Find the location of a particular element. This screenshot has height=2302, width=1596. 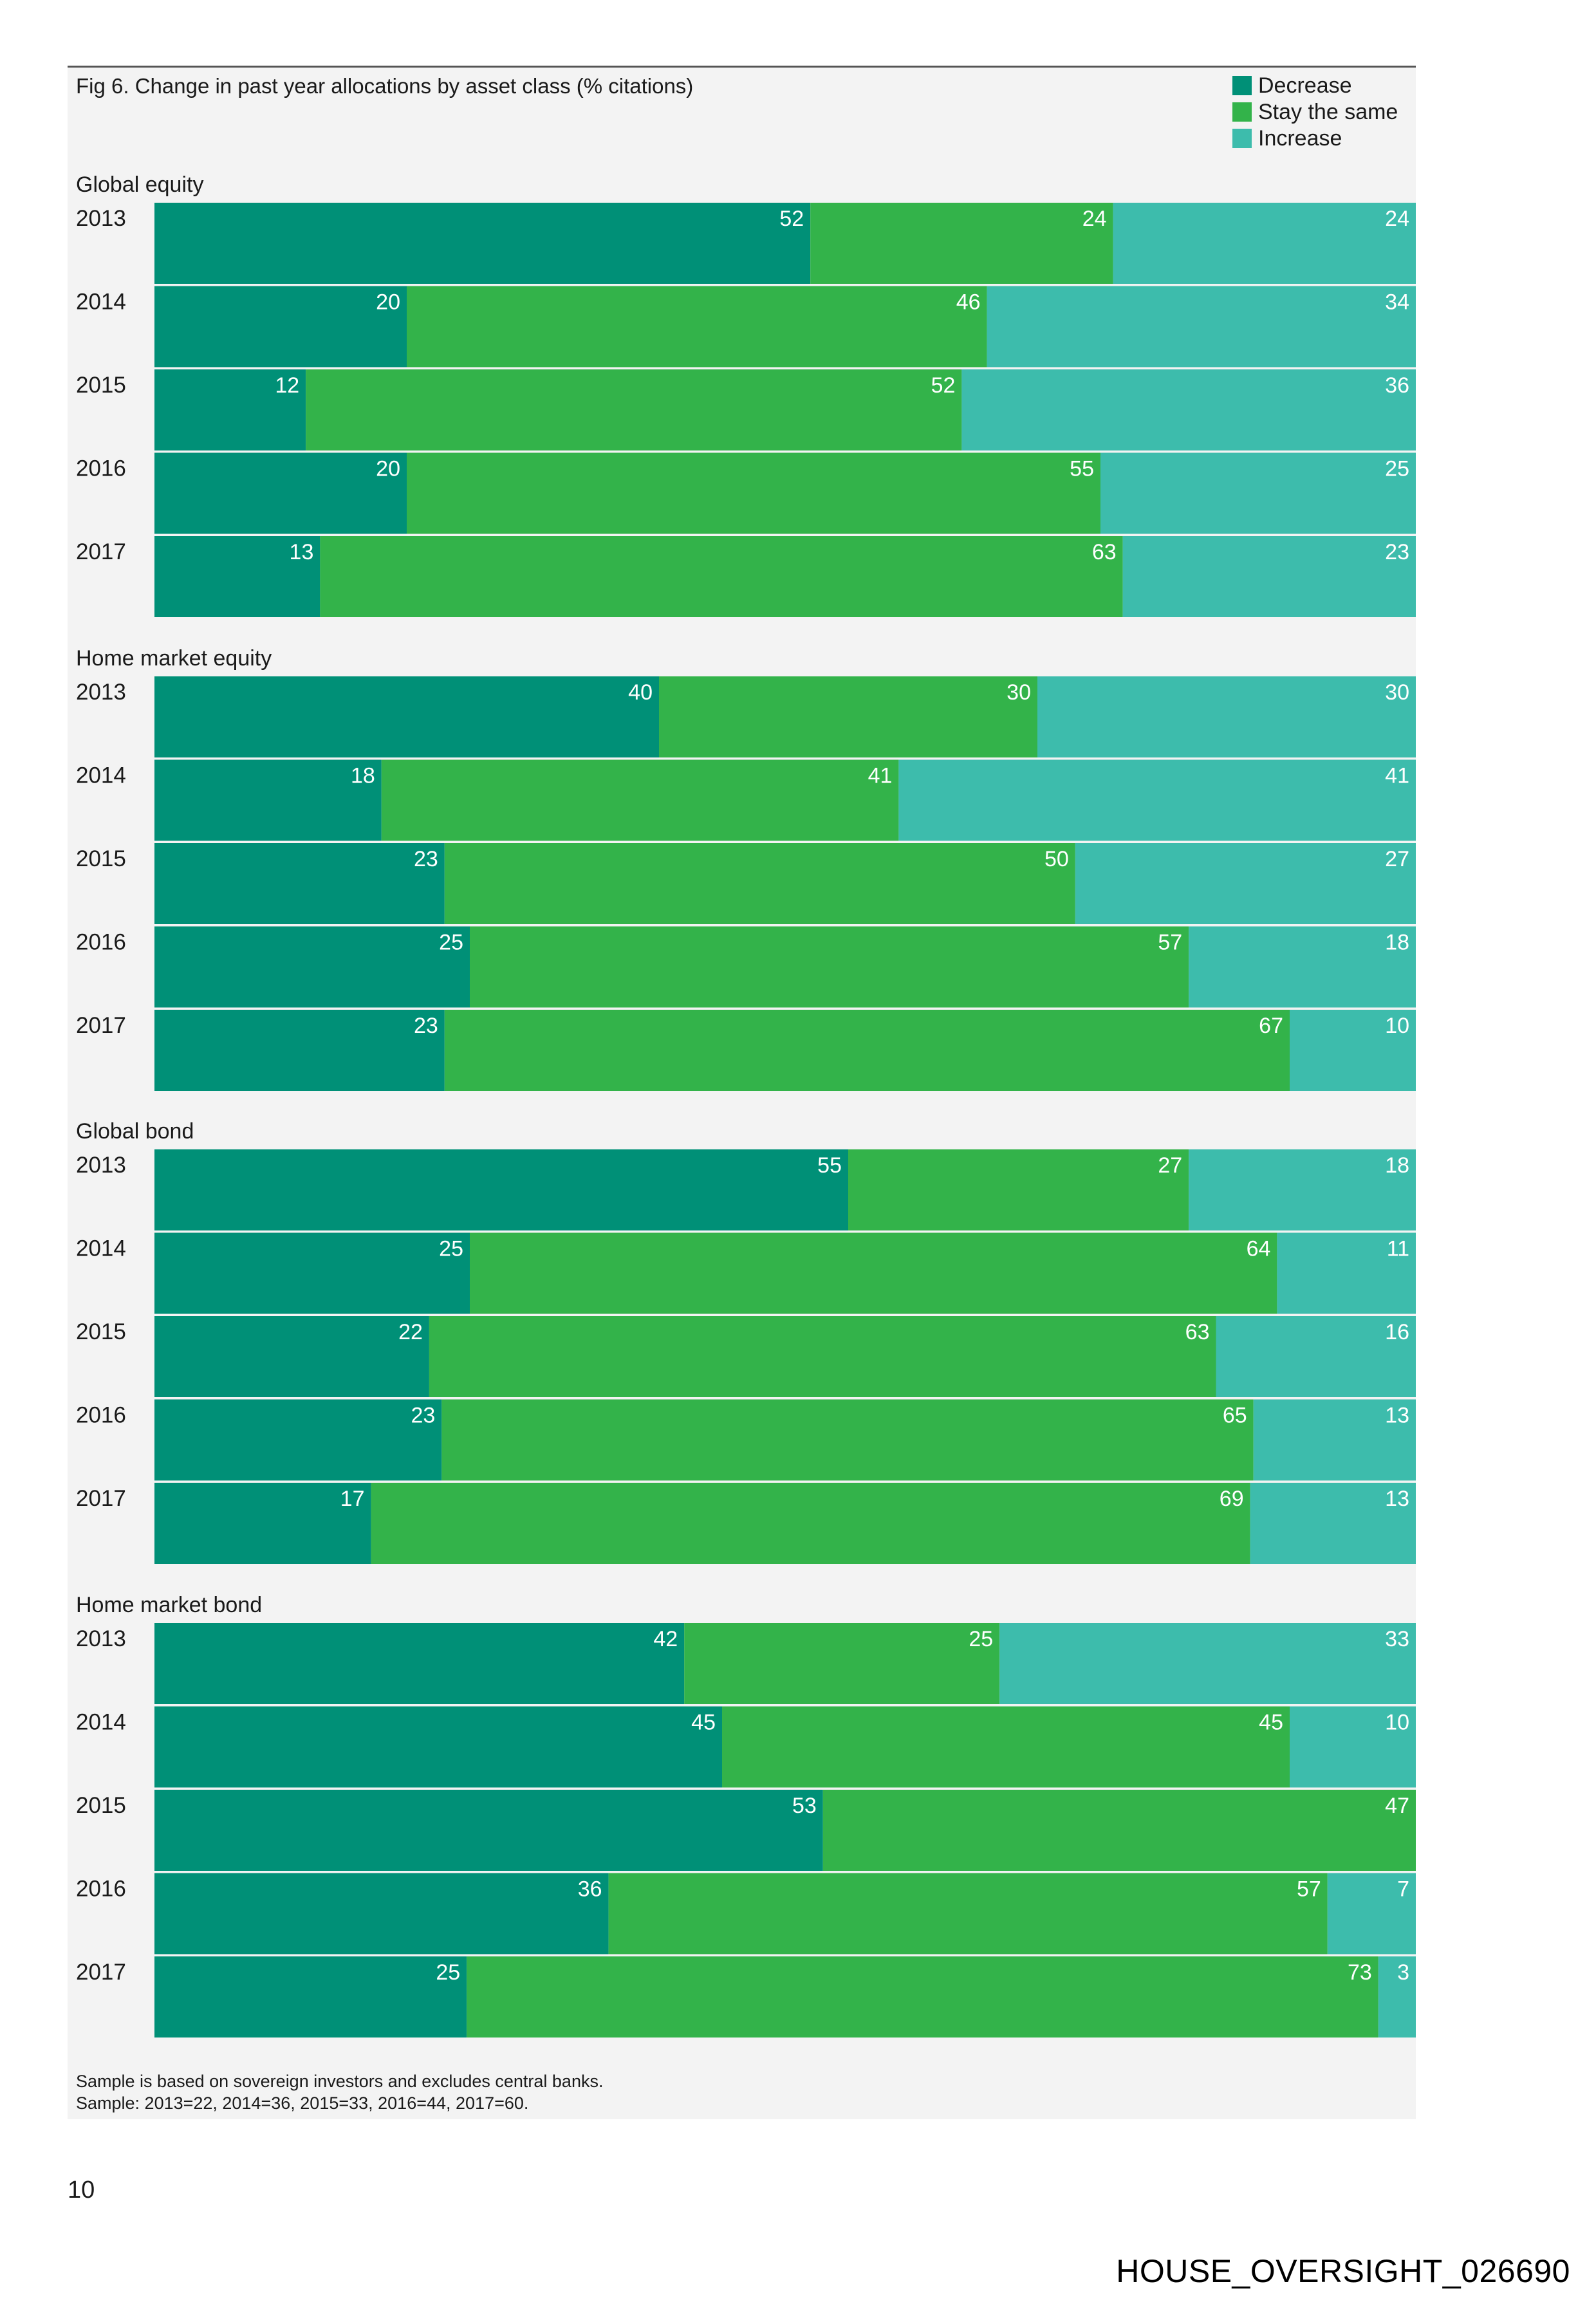

group-title: Global equity is located at coordinates (139, 184).